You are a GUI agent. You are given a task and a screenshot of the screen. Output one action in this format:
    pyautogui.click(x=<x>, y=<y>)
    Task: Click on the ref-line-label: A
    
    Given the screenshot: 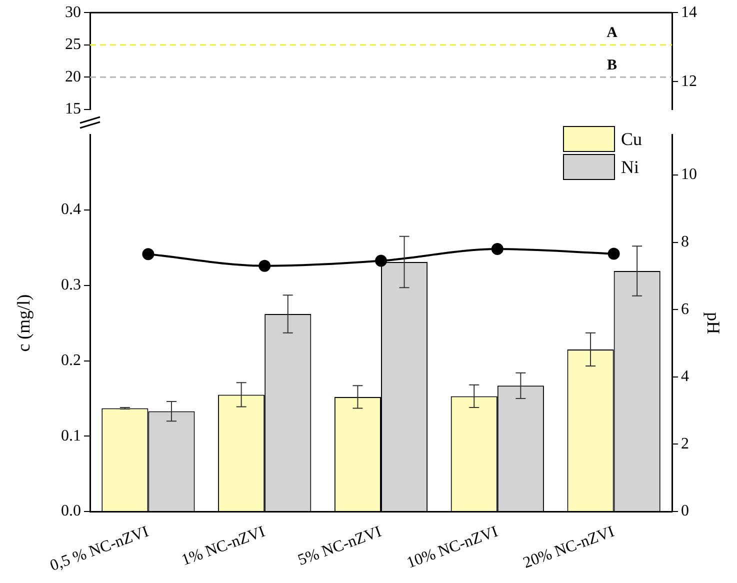 What is the action you would take?
    pyautogui.click(x=612, y=33)
    